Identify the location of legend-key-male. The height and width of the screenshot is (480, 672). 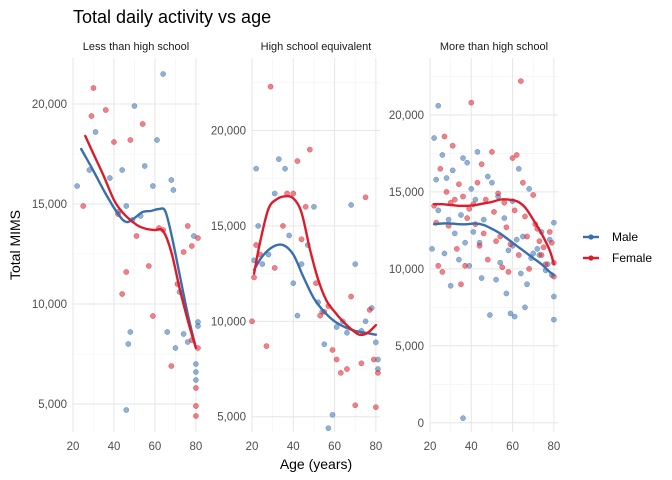
(591, 237).